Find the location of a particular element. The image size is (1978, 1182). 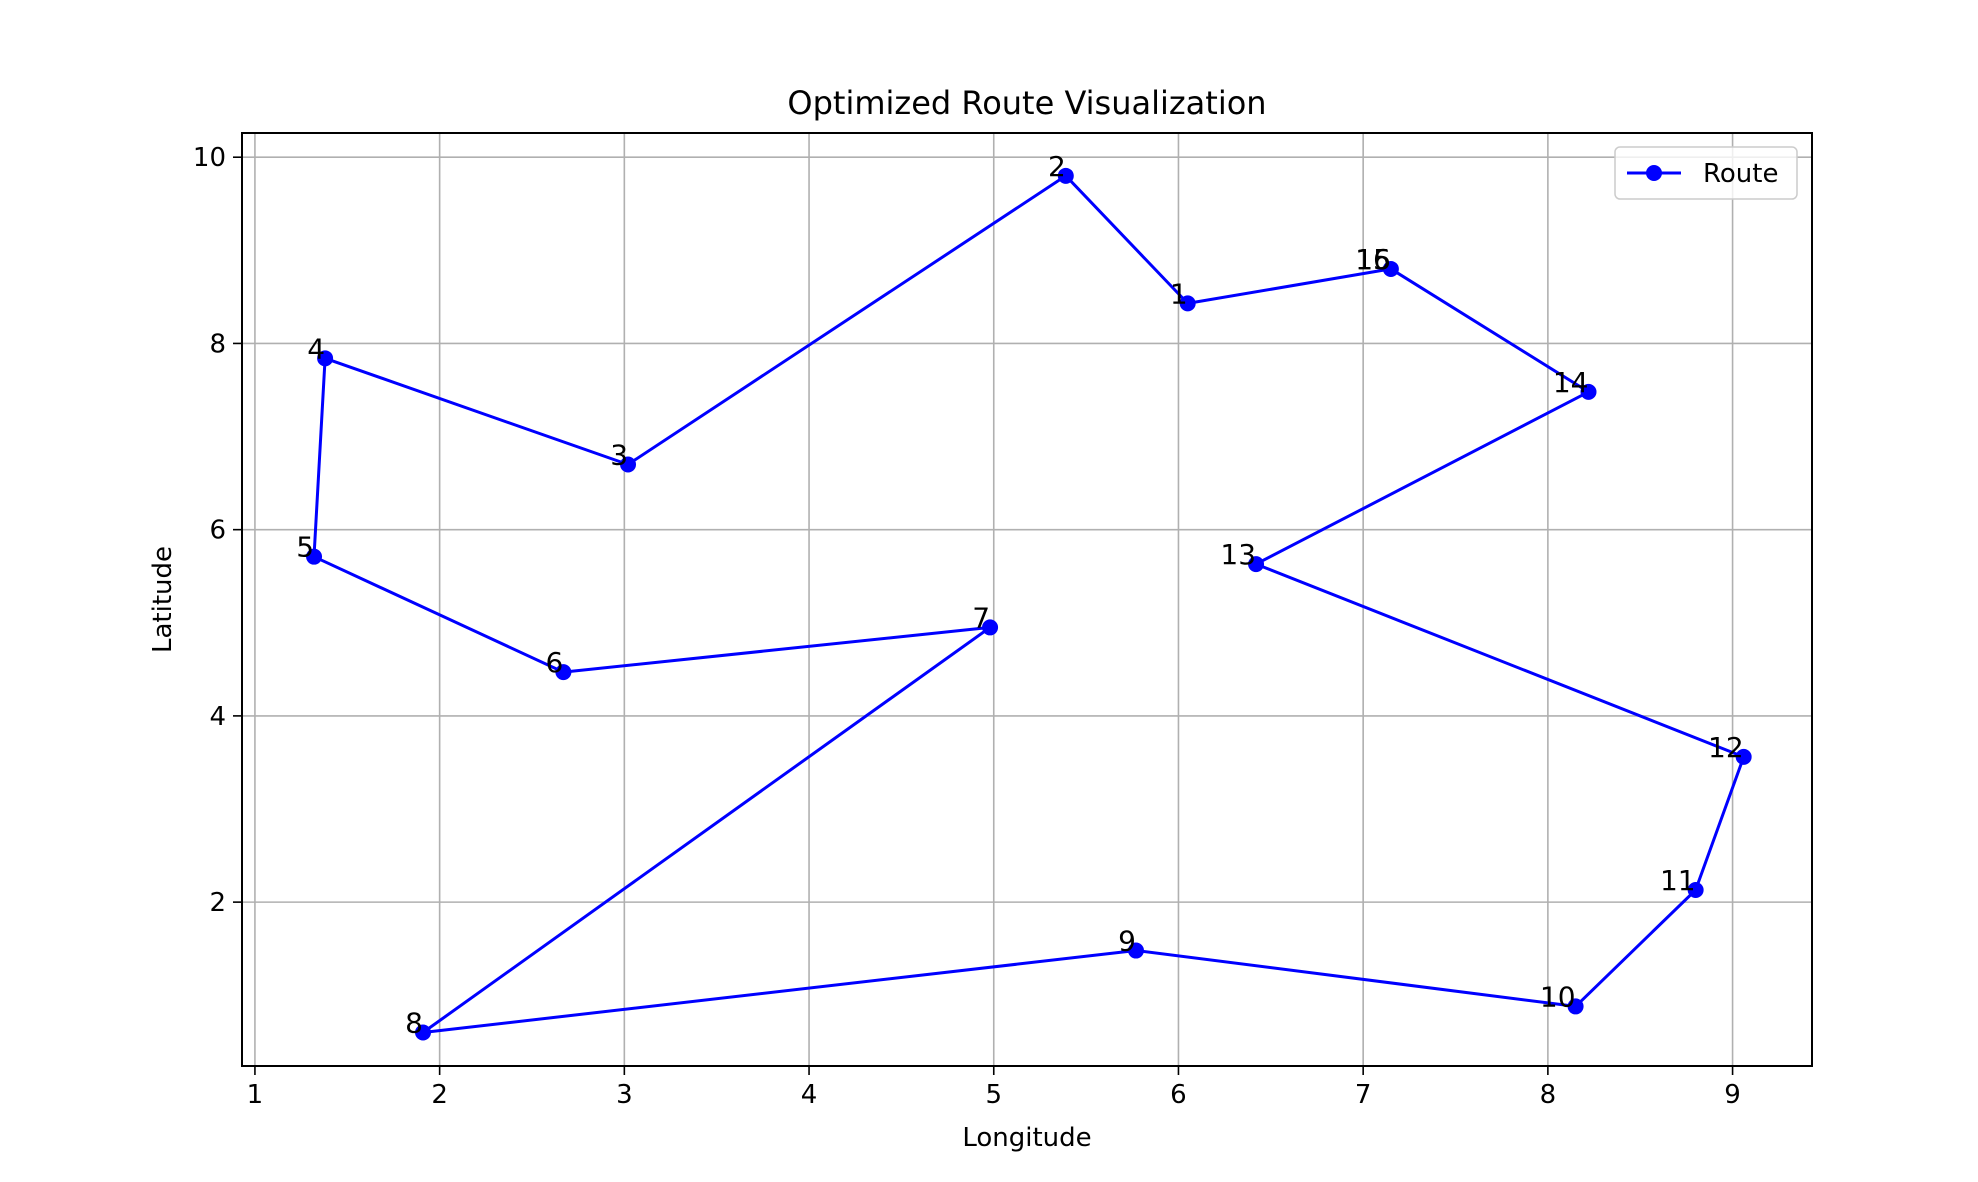

route-point-label: 3 is located at coordinates (619, 454).